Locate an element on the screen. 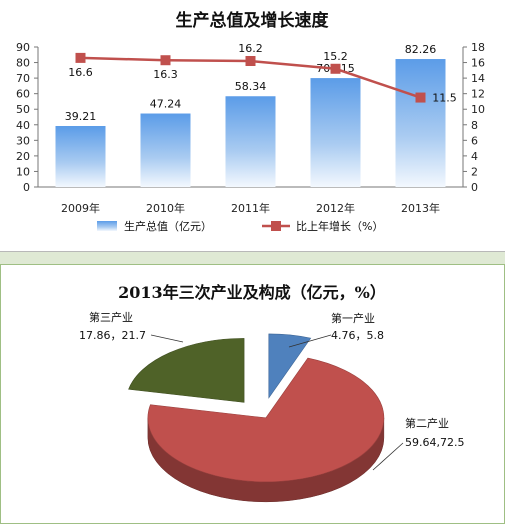 This screenshot has height=527, width=505. y-right-tick-label: 4 is located at coordinates (474, 156).